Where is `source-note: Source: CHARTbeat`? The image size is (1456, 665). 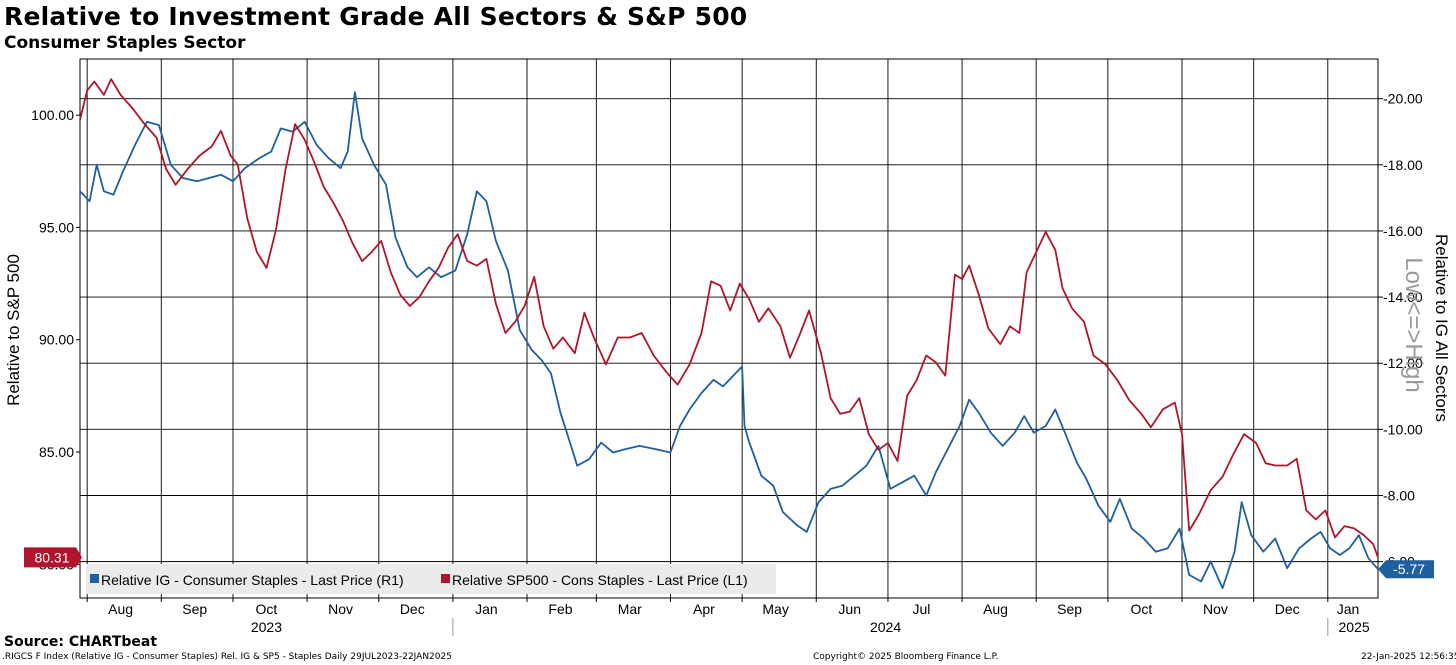 source-note: Source: CHARTbeat is located at coordinates (81, 642).